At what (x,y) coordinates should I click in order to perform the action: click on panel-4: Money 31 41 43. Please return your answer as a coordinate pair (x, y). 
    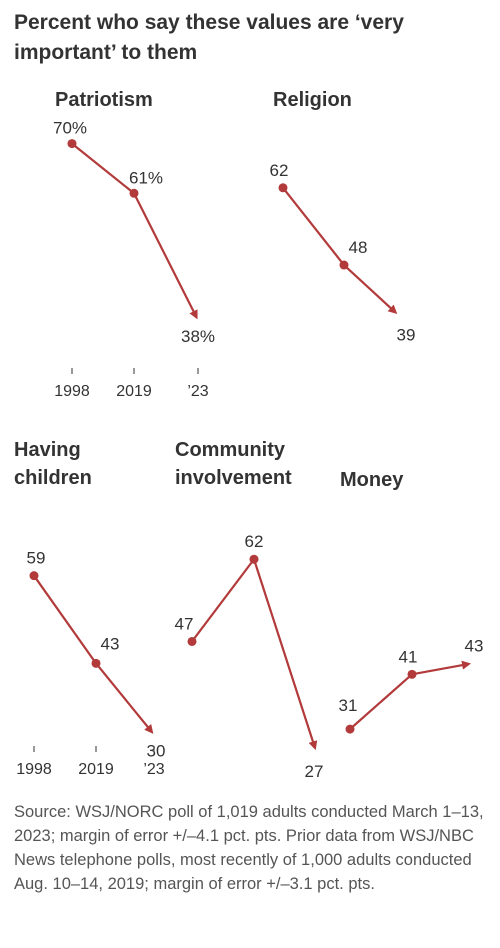
    Looking at the image, I should click on (411, 601).